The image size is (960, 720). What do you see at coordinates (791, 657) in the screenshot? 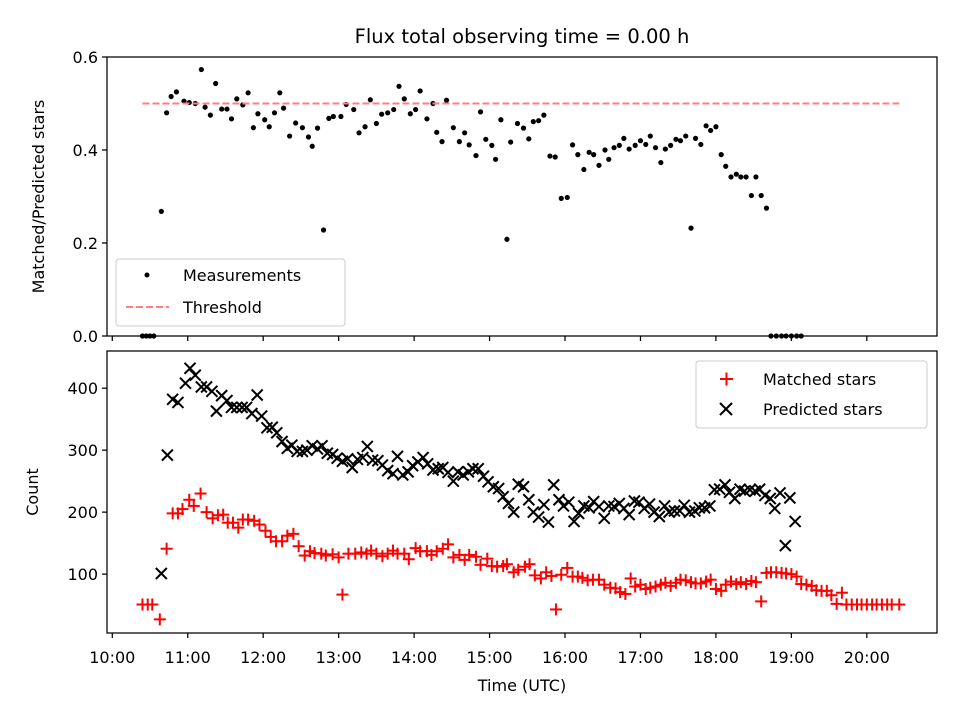
I see `x-tick-label: 19:00` at bounding box center [791, 657].